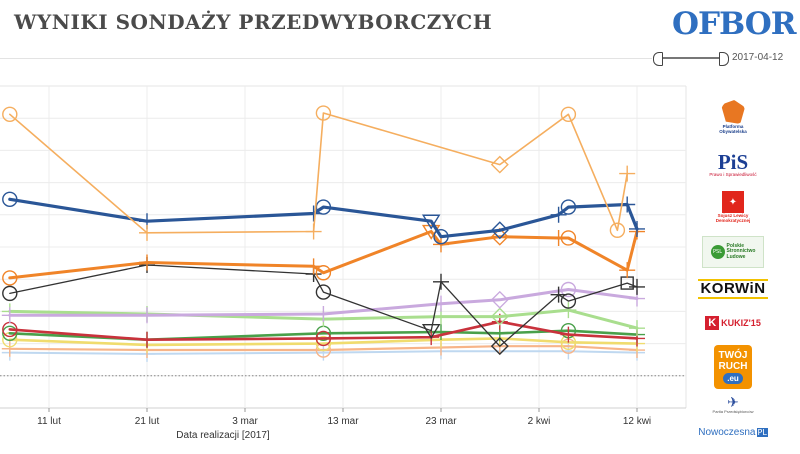 Image resolution: width=800 pixels, height=454 pixels. I want to click on legend-kukiz15: K KUKIZ'15, so click(733, 323).